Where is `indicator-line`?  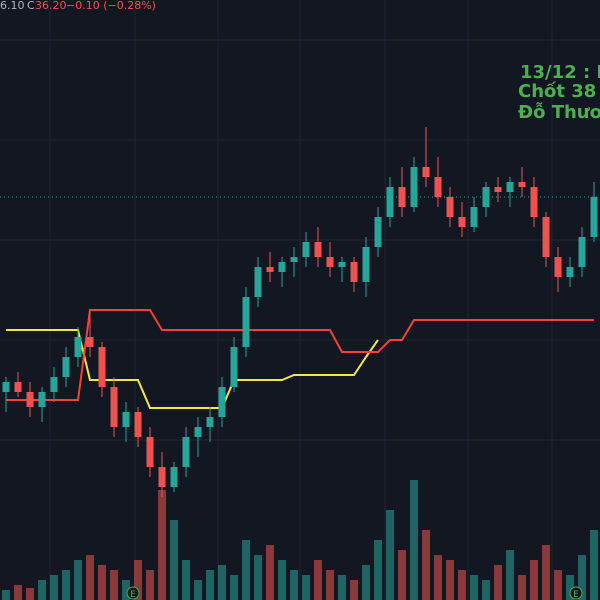
indicator-line is located at coordinates (192, 369).